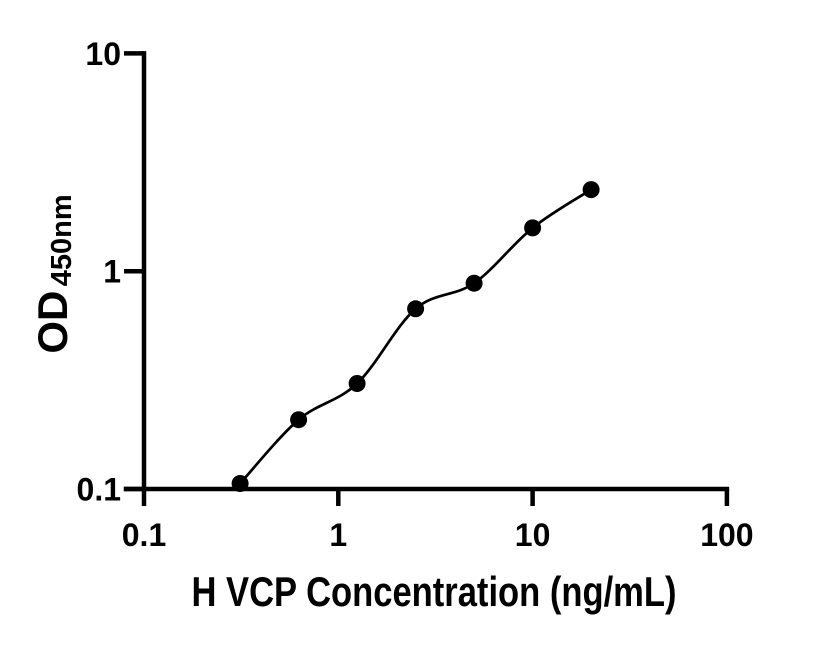  I want to click on y-axis-title: OD 450nm, so click(53, 273).